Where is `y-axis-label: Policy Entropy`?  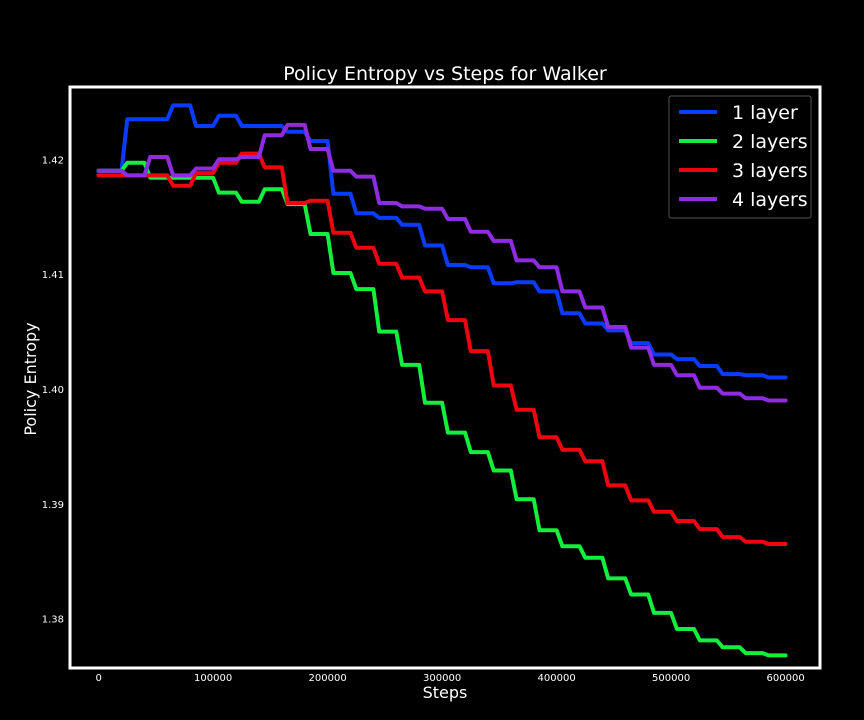
y-axis-label: Policy Entropy is located at coordinates (30, 378).